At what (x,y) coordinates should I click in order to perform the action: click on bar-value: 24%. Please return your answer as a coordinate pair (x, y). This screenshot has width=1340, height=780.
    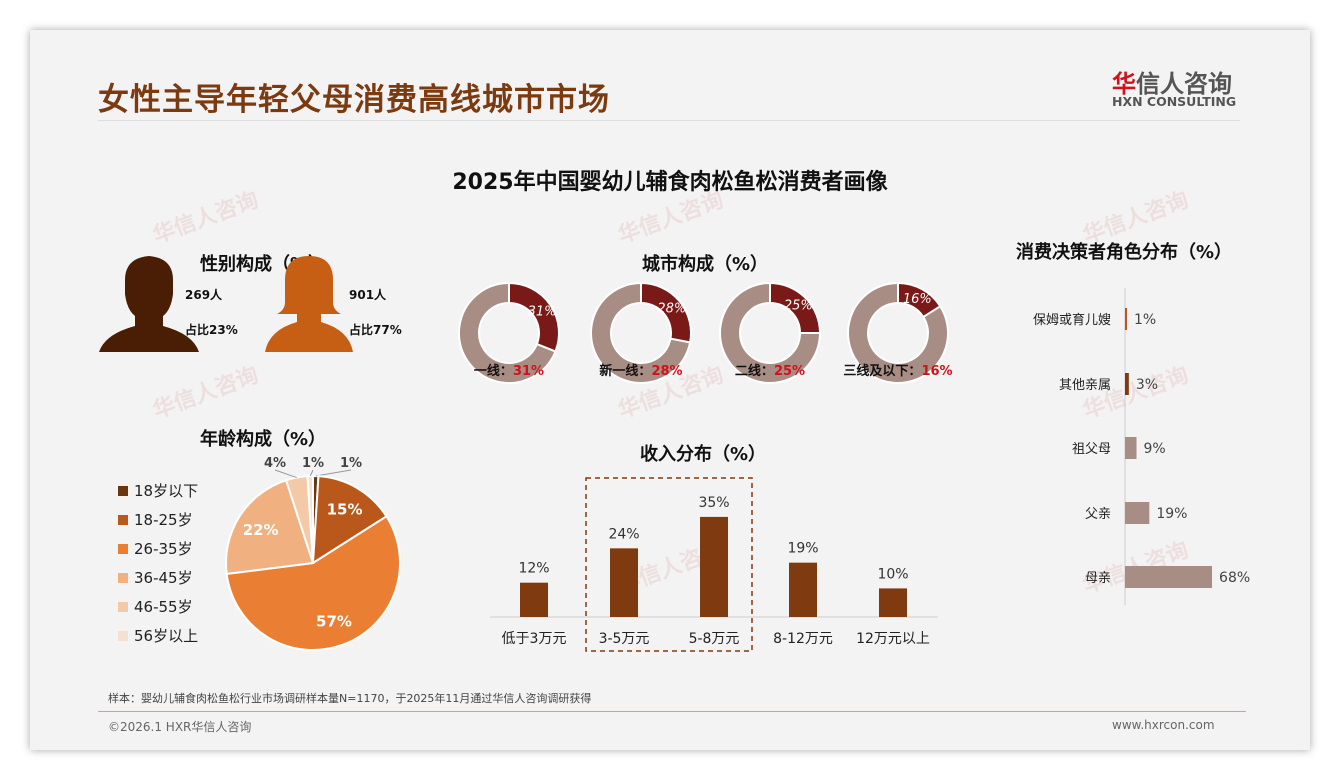
    Looking at the image, I should click on (623, 534).